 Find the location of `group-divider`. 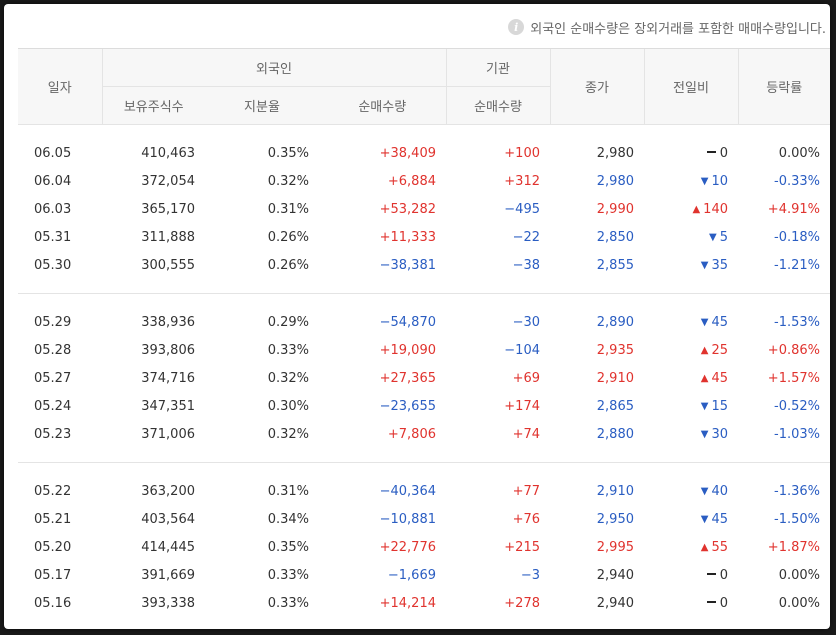

group-divider is located at coordinates (424, 623).